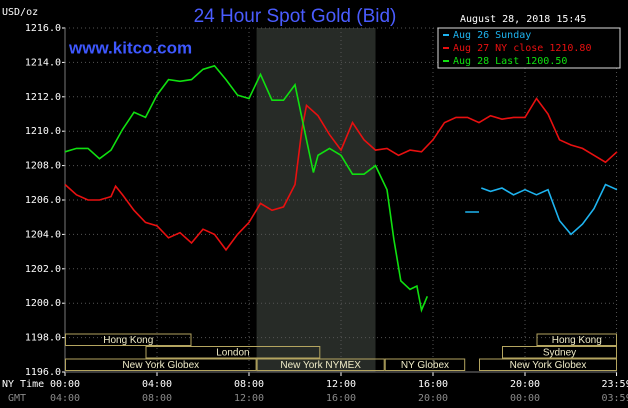  What do you see at coordinates (43, 372) in the screenshot?
I see `y-tick-label: 1196.0` at bounding box center [43, 372].